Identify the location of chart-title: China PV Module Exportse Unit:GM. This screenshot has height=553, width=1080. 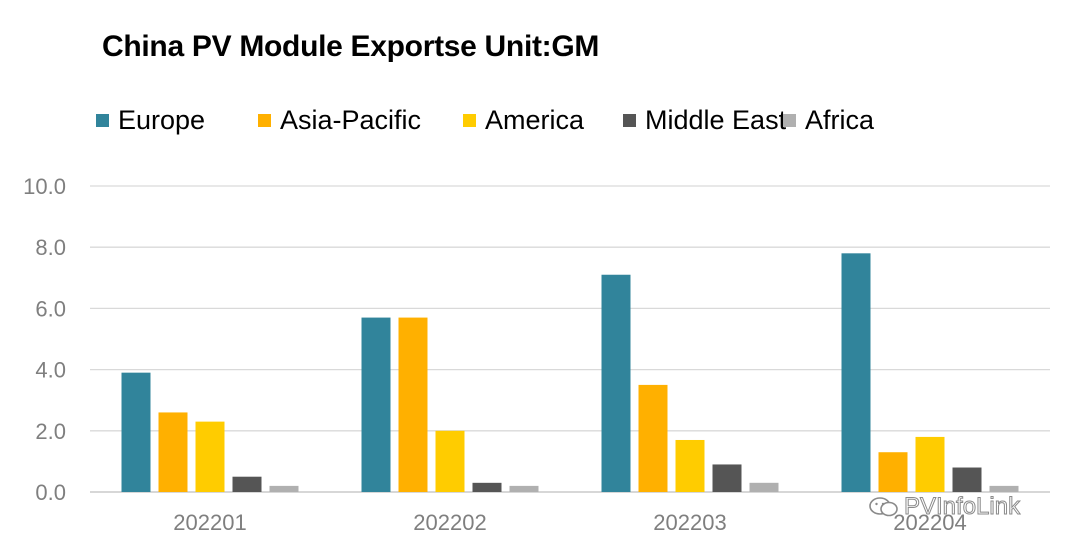
(351, 46).